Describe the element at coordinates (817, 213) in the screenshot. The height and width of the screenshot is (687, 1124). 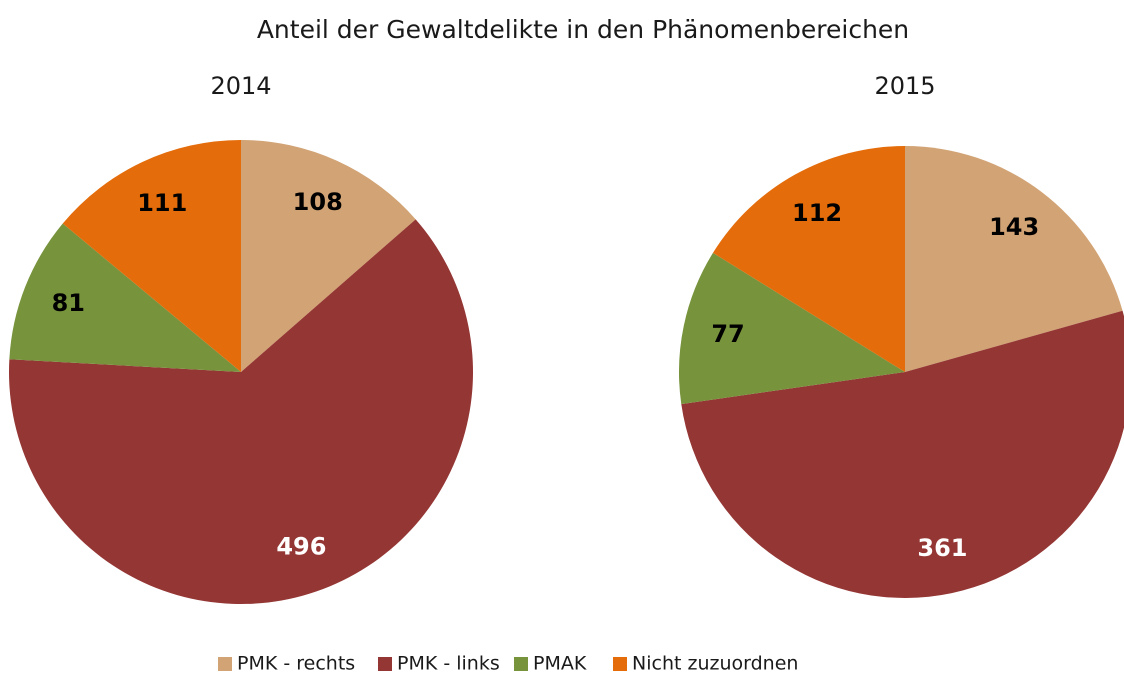
I see `data-label: 112` at that location.